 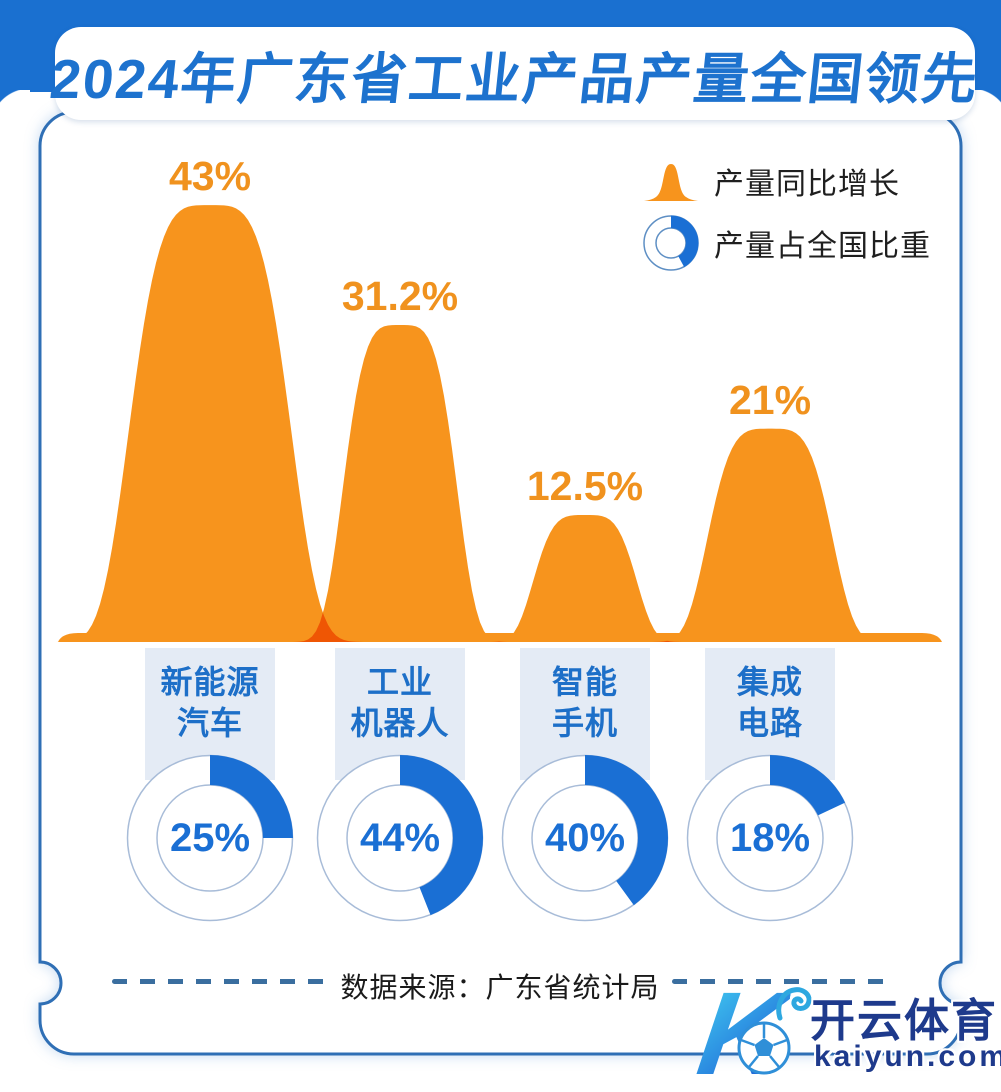 What do you see at coordinates (807, 184) in the screenshot?
I see `legend-label: 产量同比增长` at bounding box center [807, 184].